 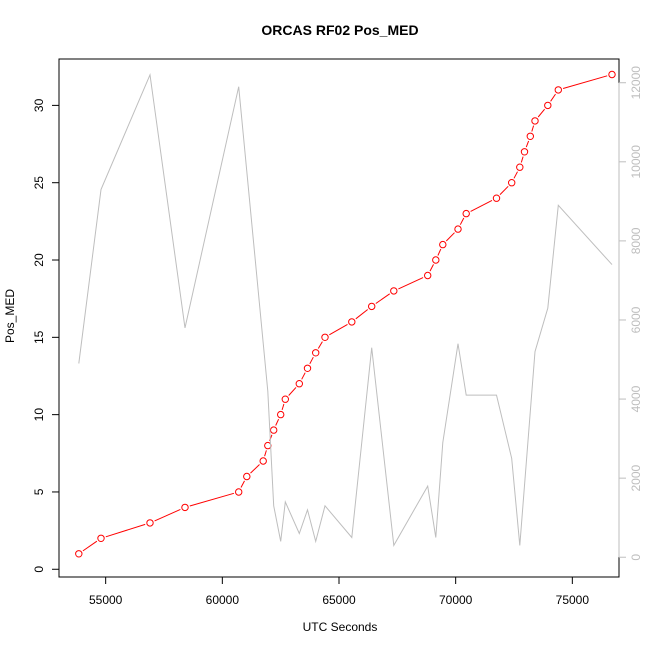 What do you see at coordinates (636, 557) in the screenshot?
I see `y2-tick-label: 0` at bounding box center [636, 557].